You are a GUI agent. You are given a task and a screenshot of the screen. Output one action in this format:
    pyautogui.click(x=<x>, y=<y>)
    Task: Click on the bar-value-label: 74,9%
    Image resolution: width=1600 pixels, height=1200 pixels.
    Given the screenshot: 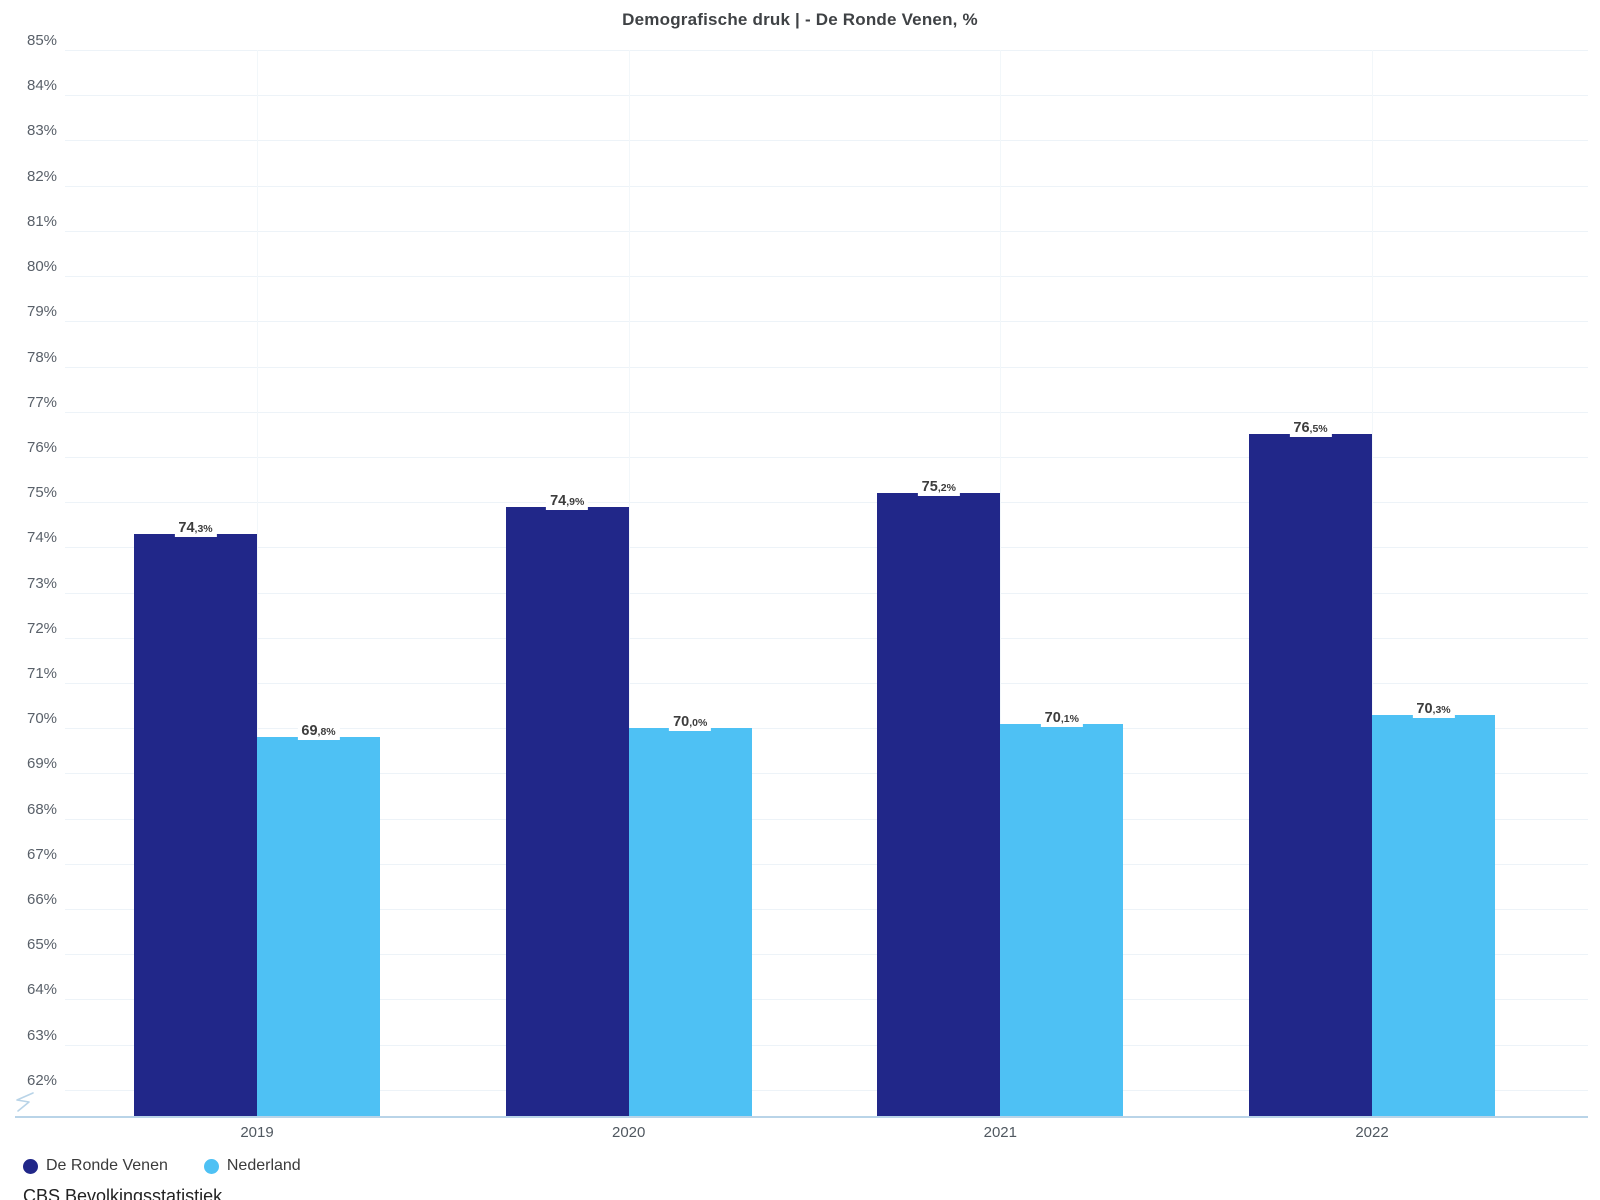 What is the action you would take?
    pyautogui.click(x=567, y=500)
    